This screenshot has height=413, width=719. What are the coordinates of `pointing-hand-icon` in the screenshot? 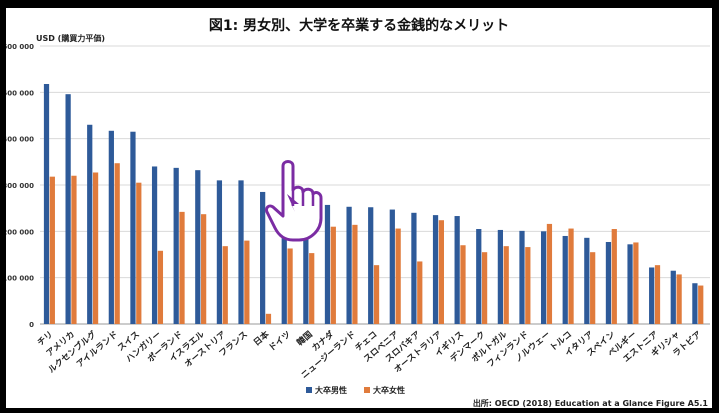 It's located at (294, 201).